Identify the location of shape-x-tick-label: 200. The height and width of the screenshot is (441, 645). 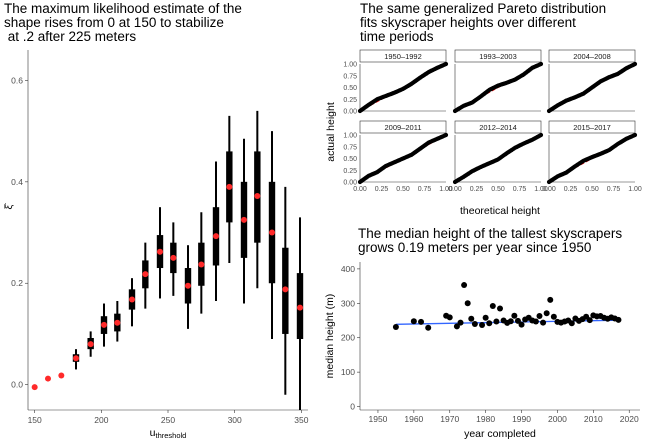
(101, 420).